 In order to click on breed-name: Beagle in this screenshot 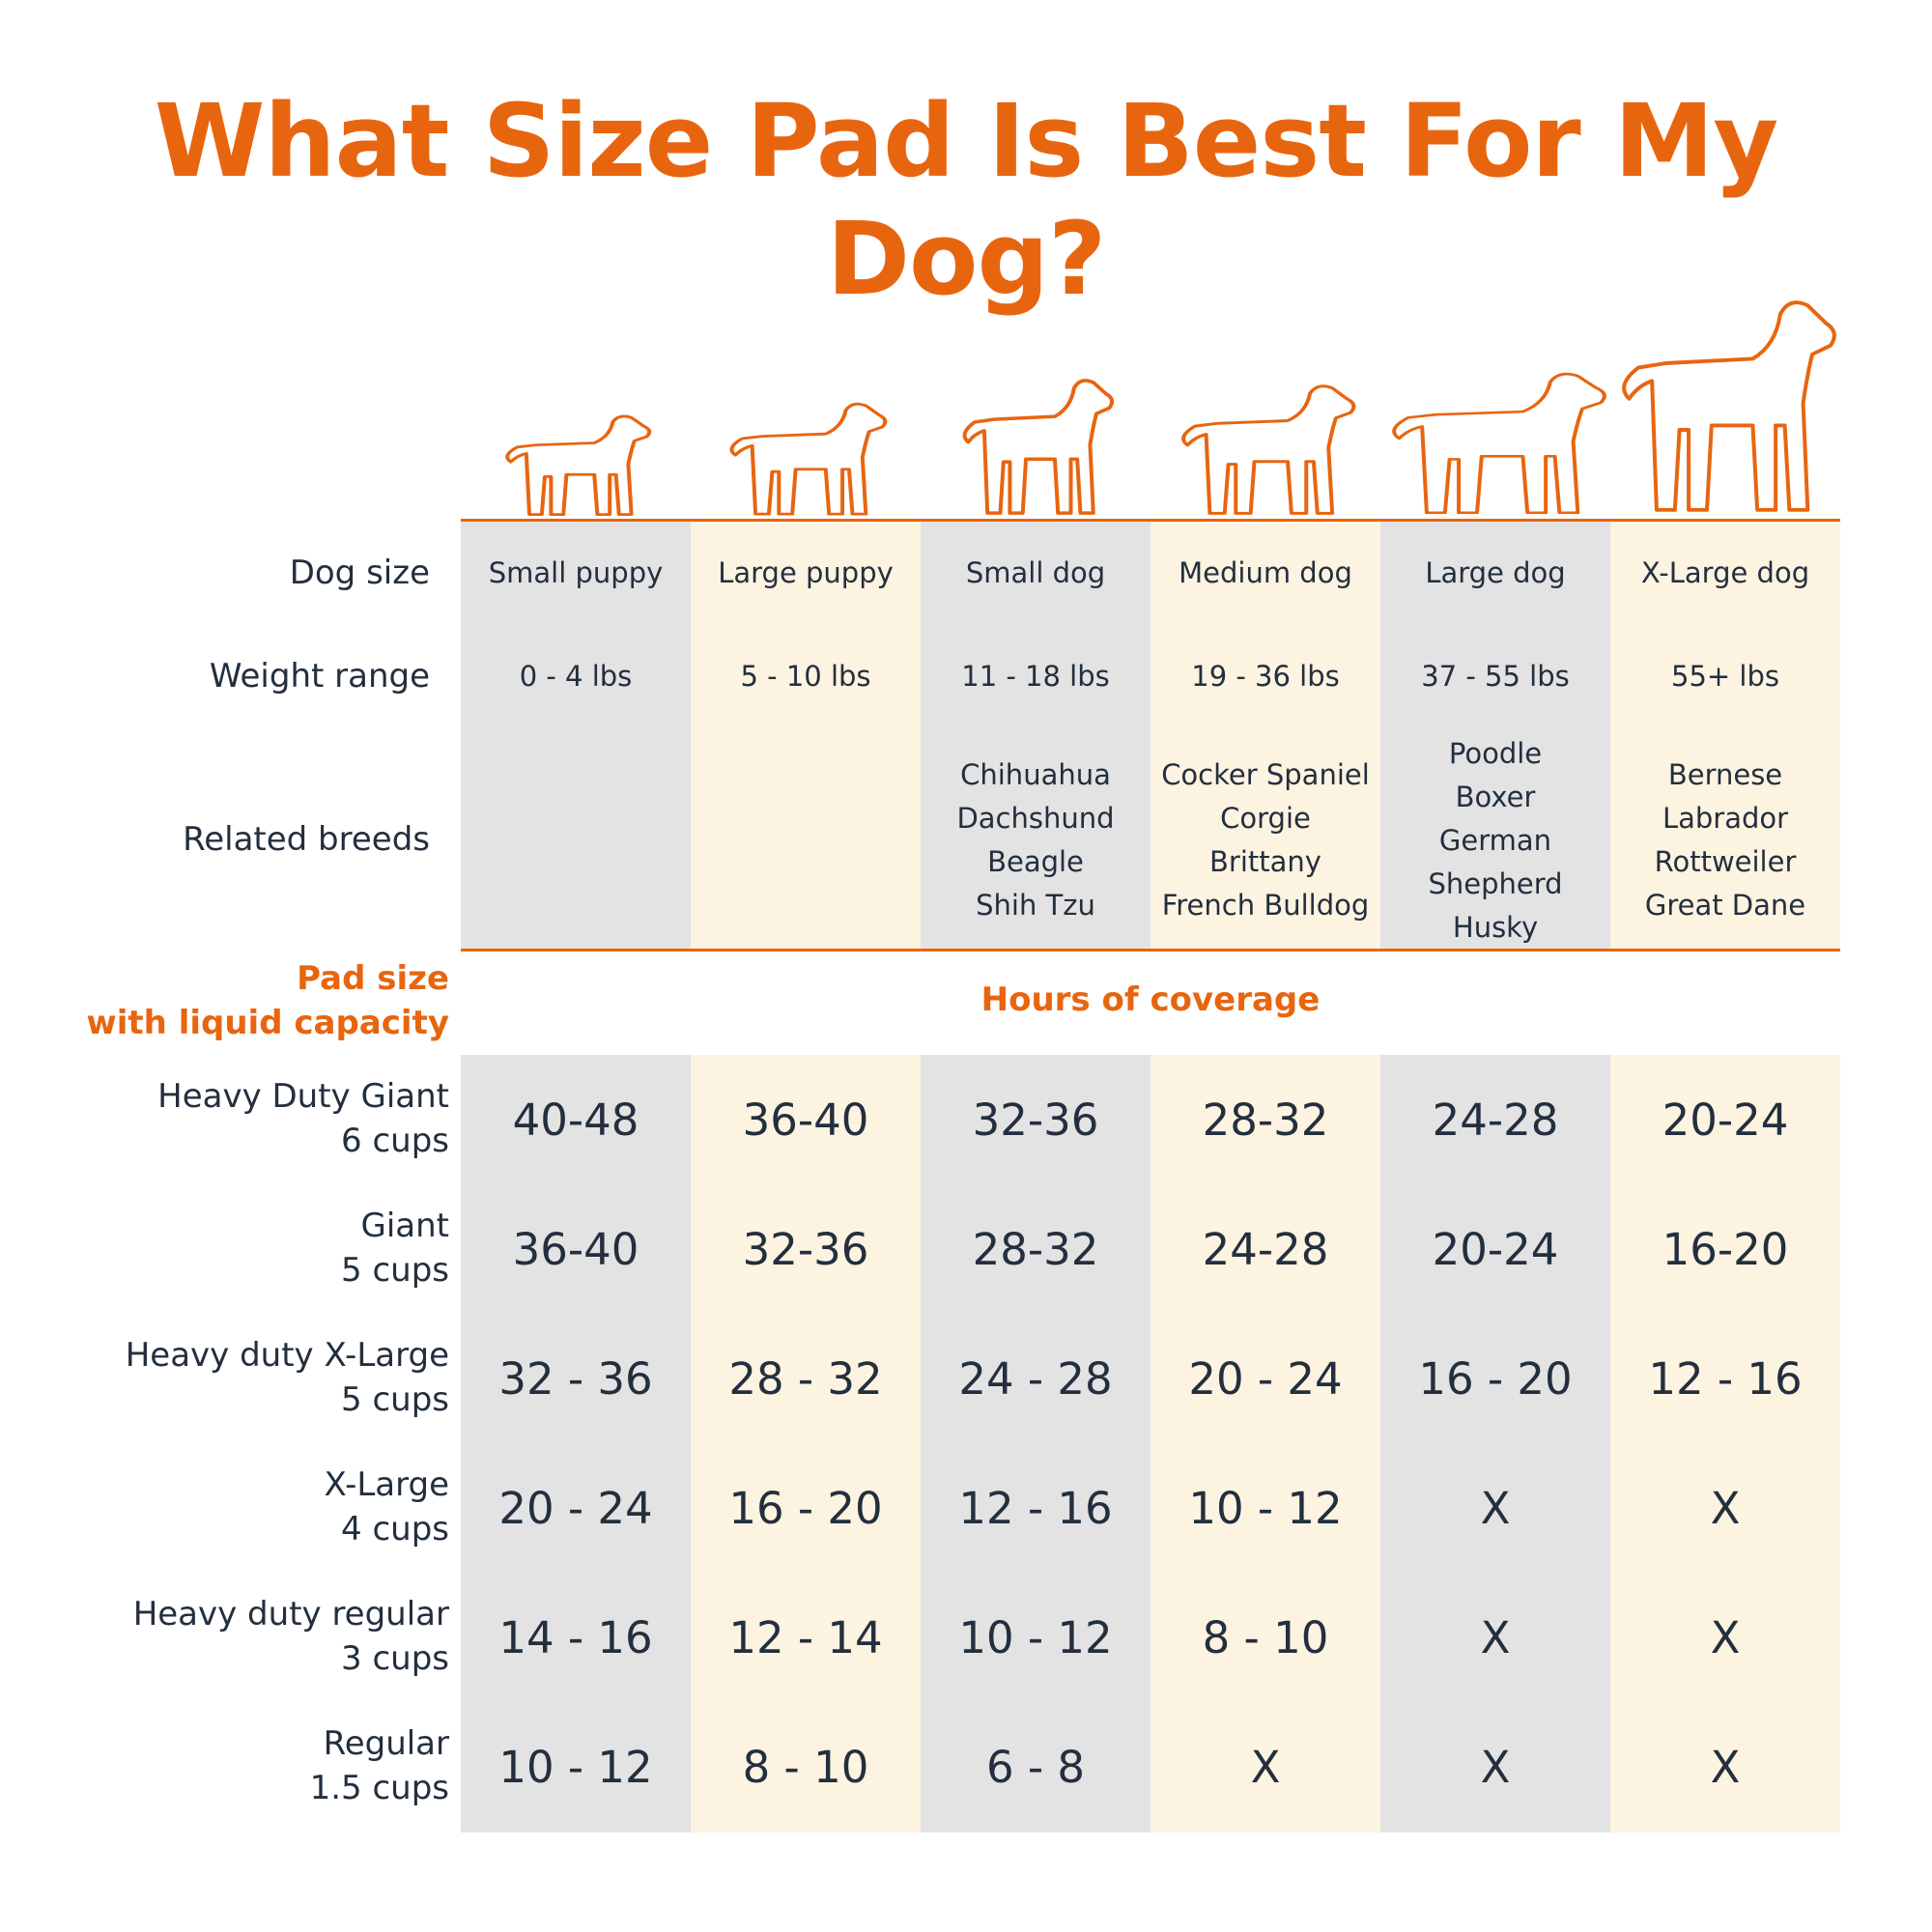, I will do `click(1035, 861)`.